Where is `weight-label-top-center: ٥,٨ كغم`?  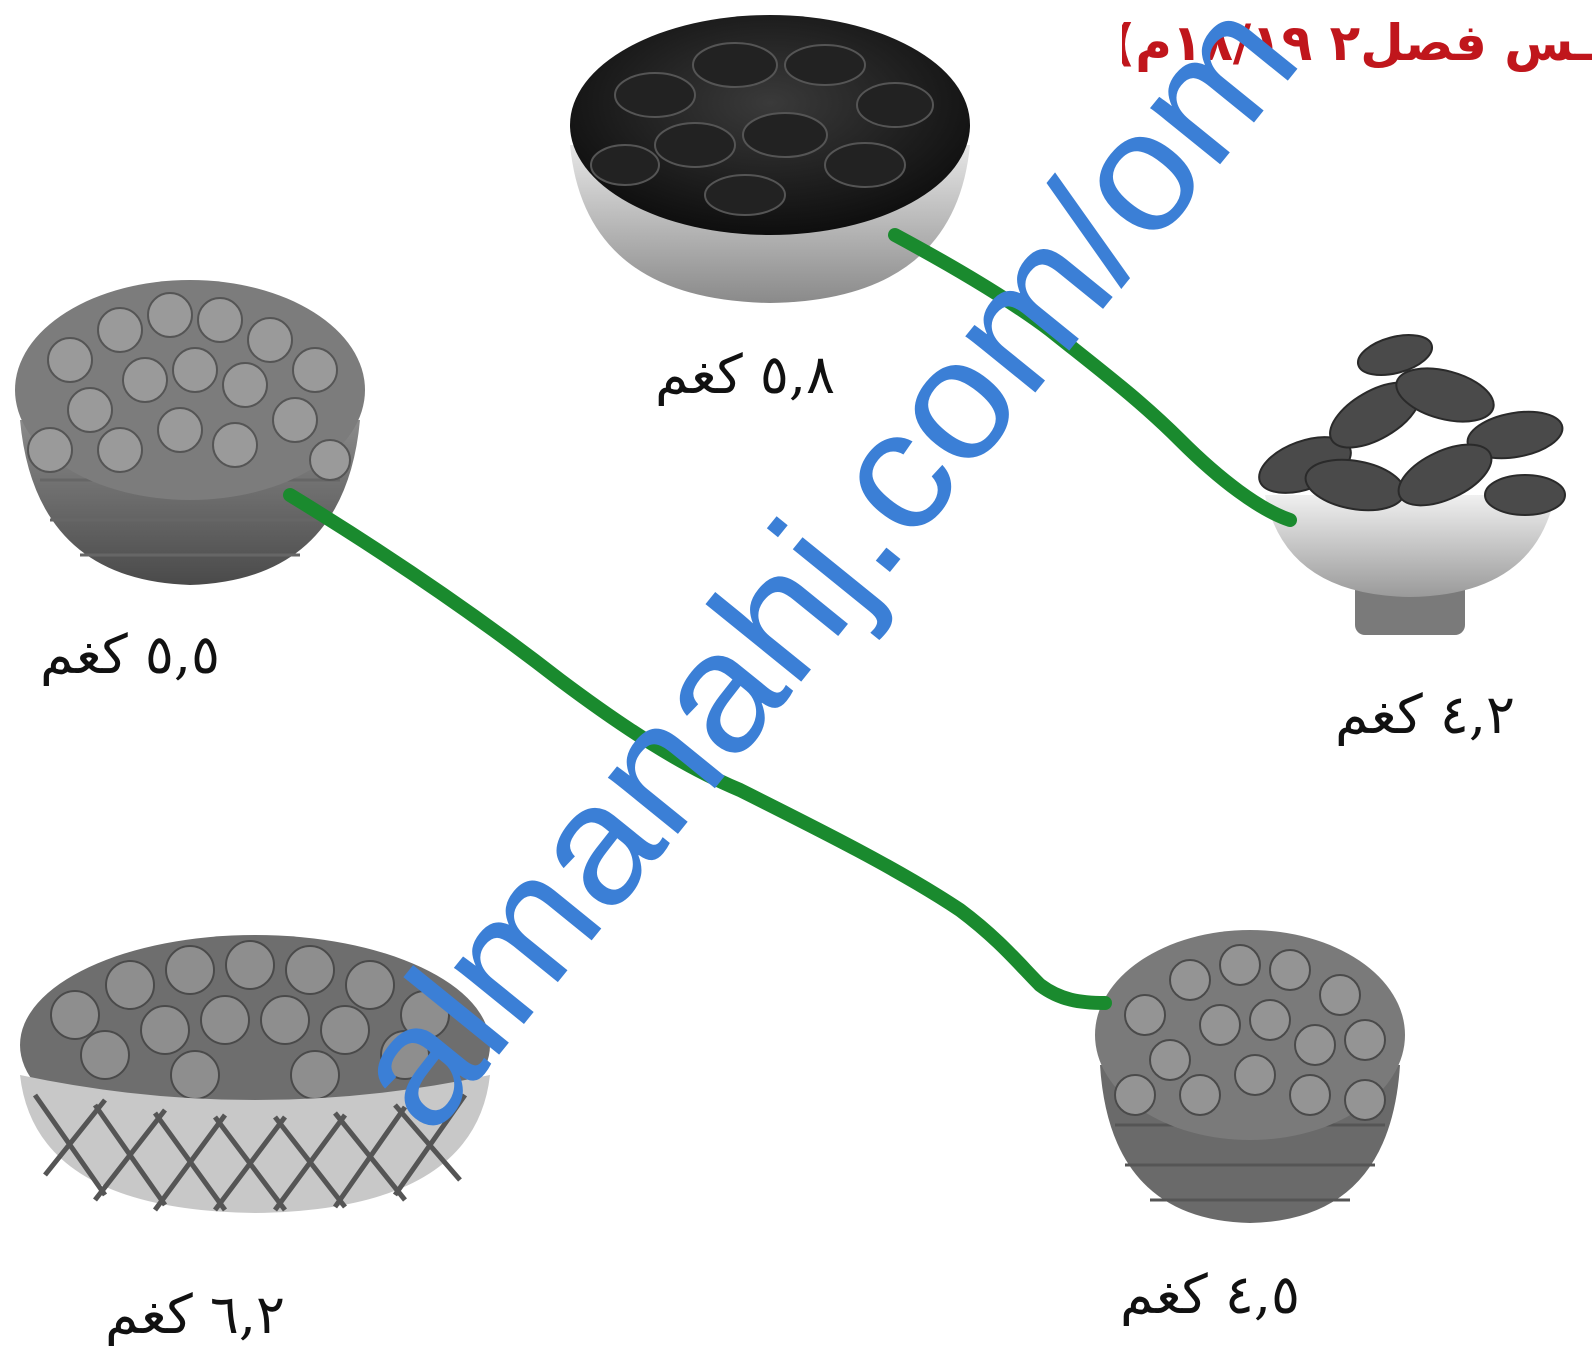 weight-label-top-center: ٥,٨ كغم is located at coordinates (745, 374).